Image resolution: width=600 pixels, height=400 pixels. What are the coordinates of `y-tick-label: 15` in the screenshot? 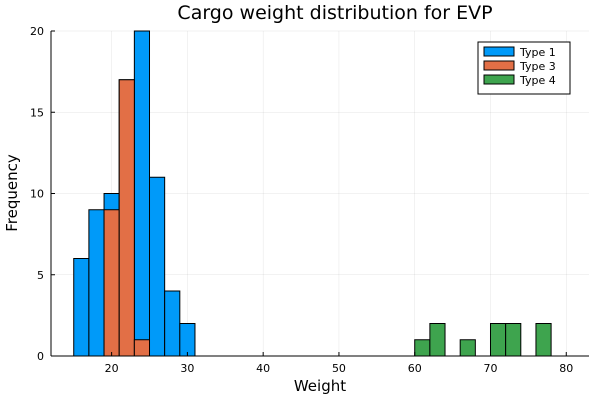 It's located at (37, 112).